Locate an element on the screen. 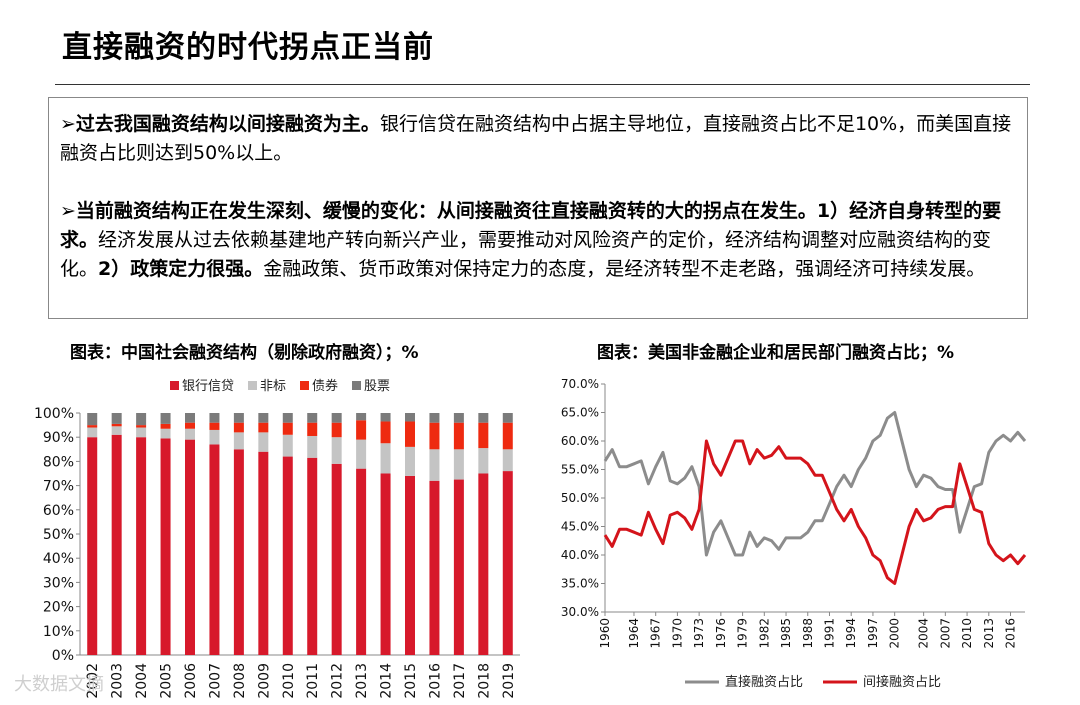  y-tick-label: 40% is located at coordinates (58, 559).